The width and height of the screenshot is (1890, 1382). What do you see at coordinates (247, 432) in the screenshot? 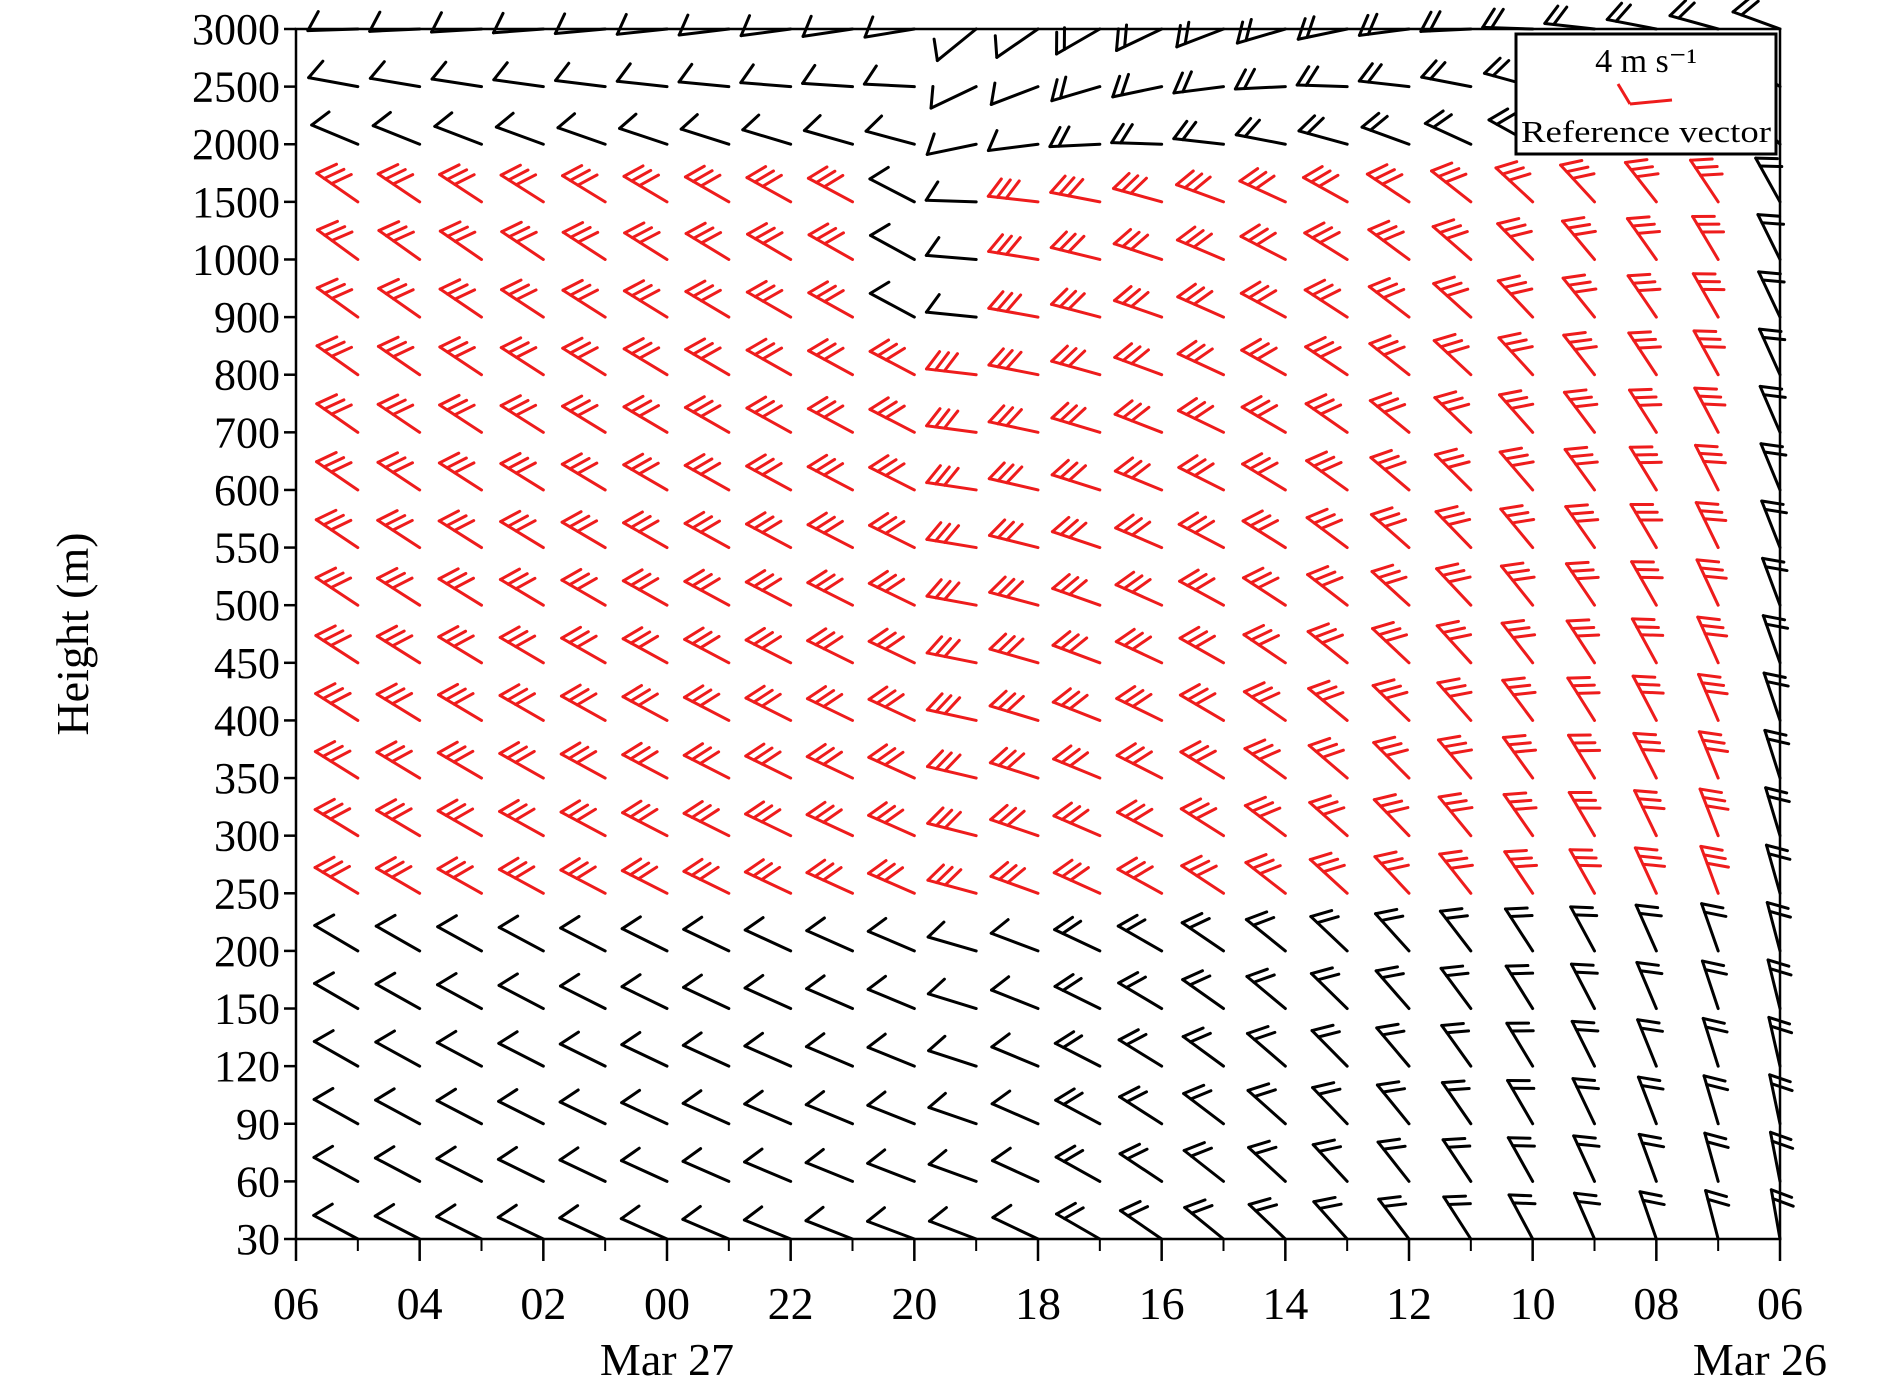
I see `y-tick-label: 700` at bounding box center [247, 432].